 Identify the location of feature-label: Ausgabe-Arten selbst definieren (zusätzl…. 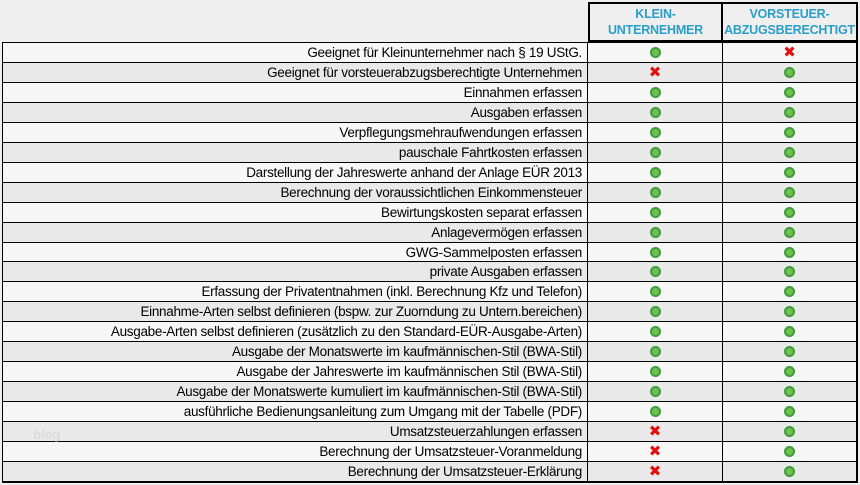
(295, 332).